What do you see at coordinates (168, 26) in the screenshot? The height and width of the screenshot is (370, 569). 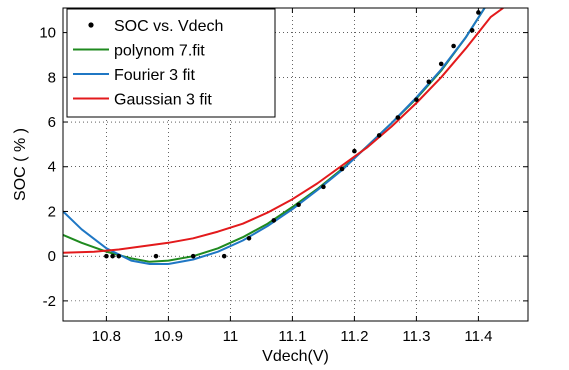 I see `legend-label: SOC vs. Vdech` at bounding box center [168, 26].